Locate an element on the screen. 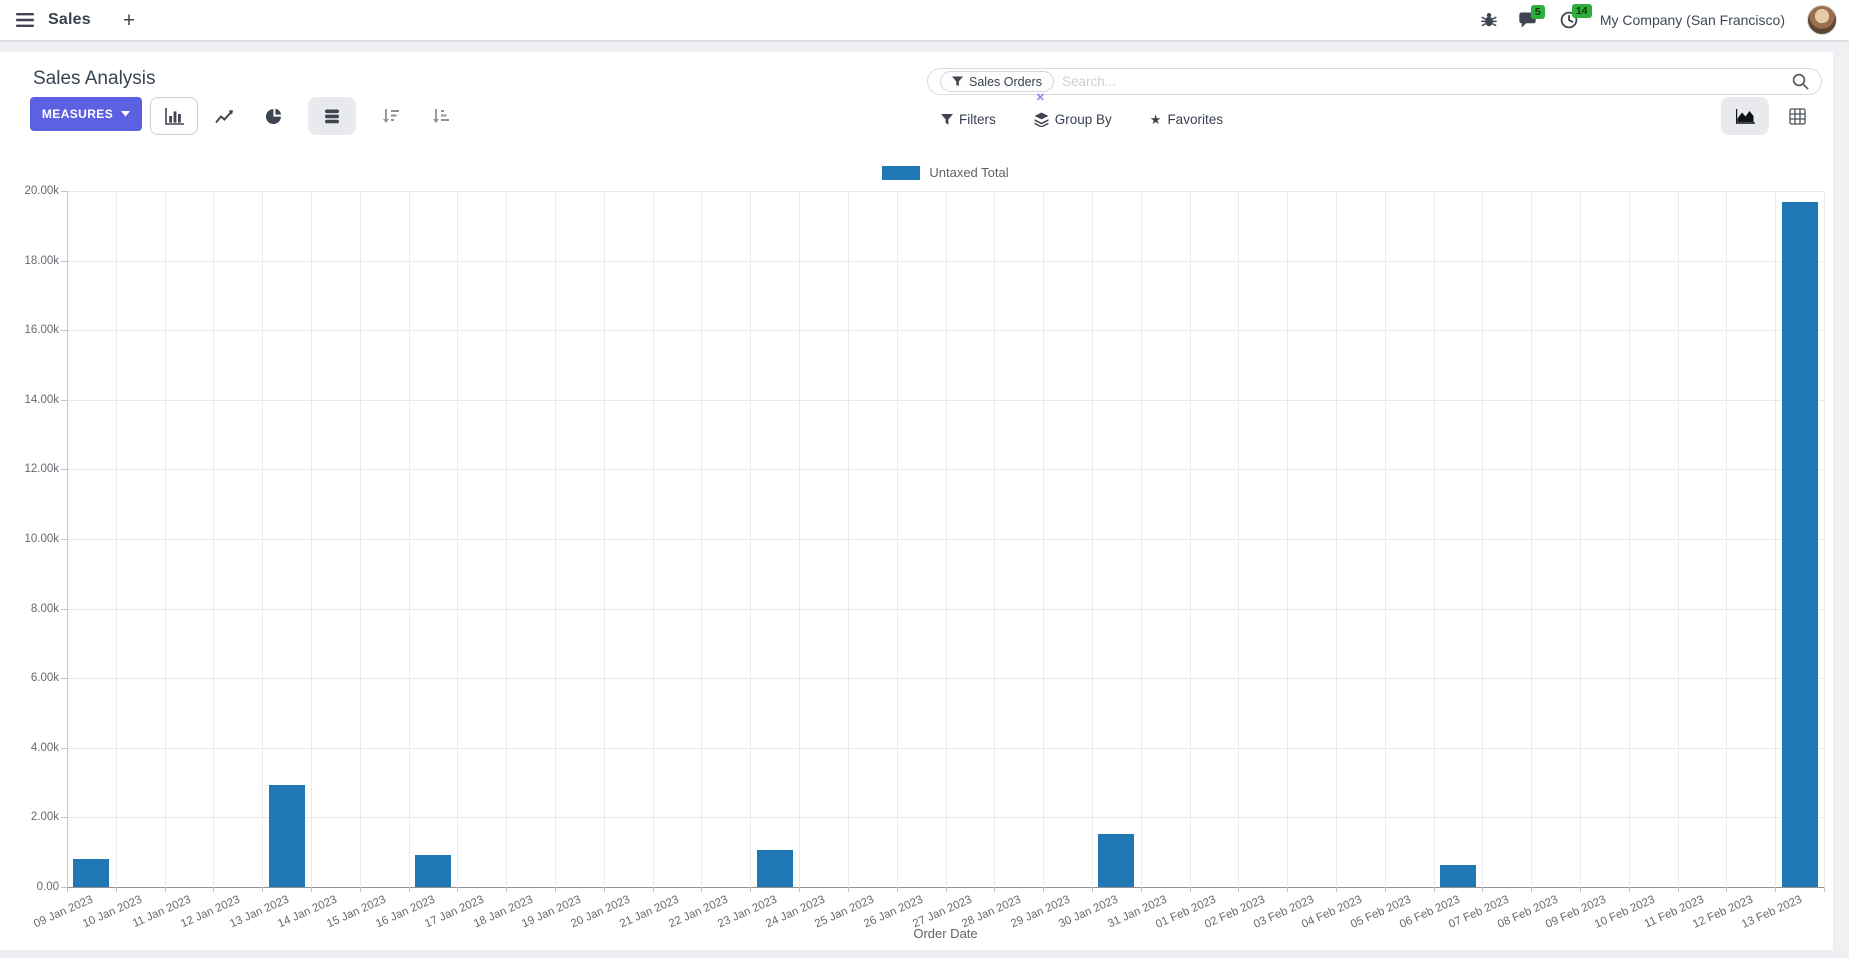 The width and height of the screenshot is (1849, 958). search-bar: Sales Orders ✕ is located at coordinates (1374, 86).